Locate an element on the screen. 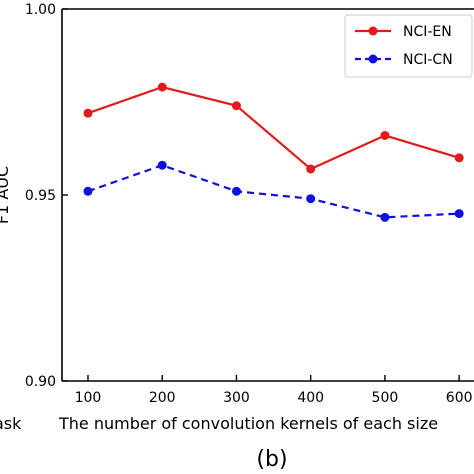 This screenshot has height=474, width=474. x-axis: 100 200 300 400 500 600 is located at coordinates (274, 390).